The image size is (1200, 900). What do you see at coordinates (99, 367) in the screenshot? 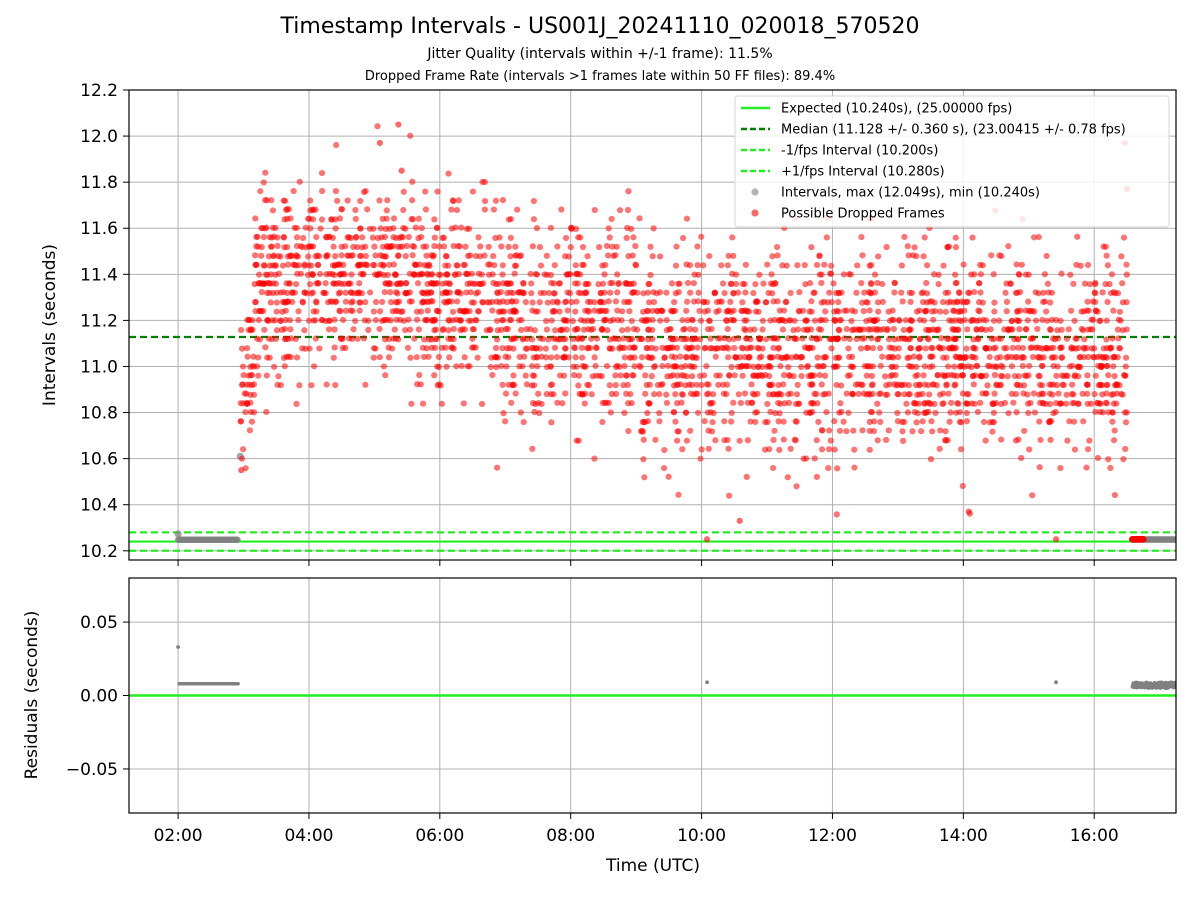
I see `top-y-tick-label: 11.0` at bounding box center [99, 367].